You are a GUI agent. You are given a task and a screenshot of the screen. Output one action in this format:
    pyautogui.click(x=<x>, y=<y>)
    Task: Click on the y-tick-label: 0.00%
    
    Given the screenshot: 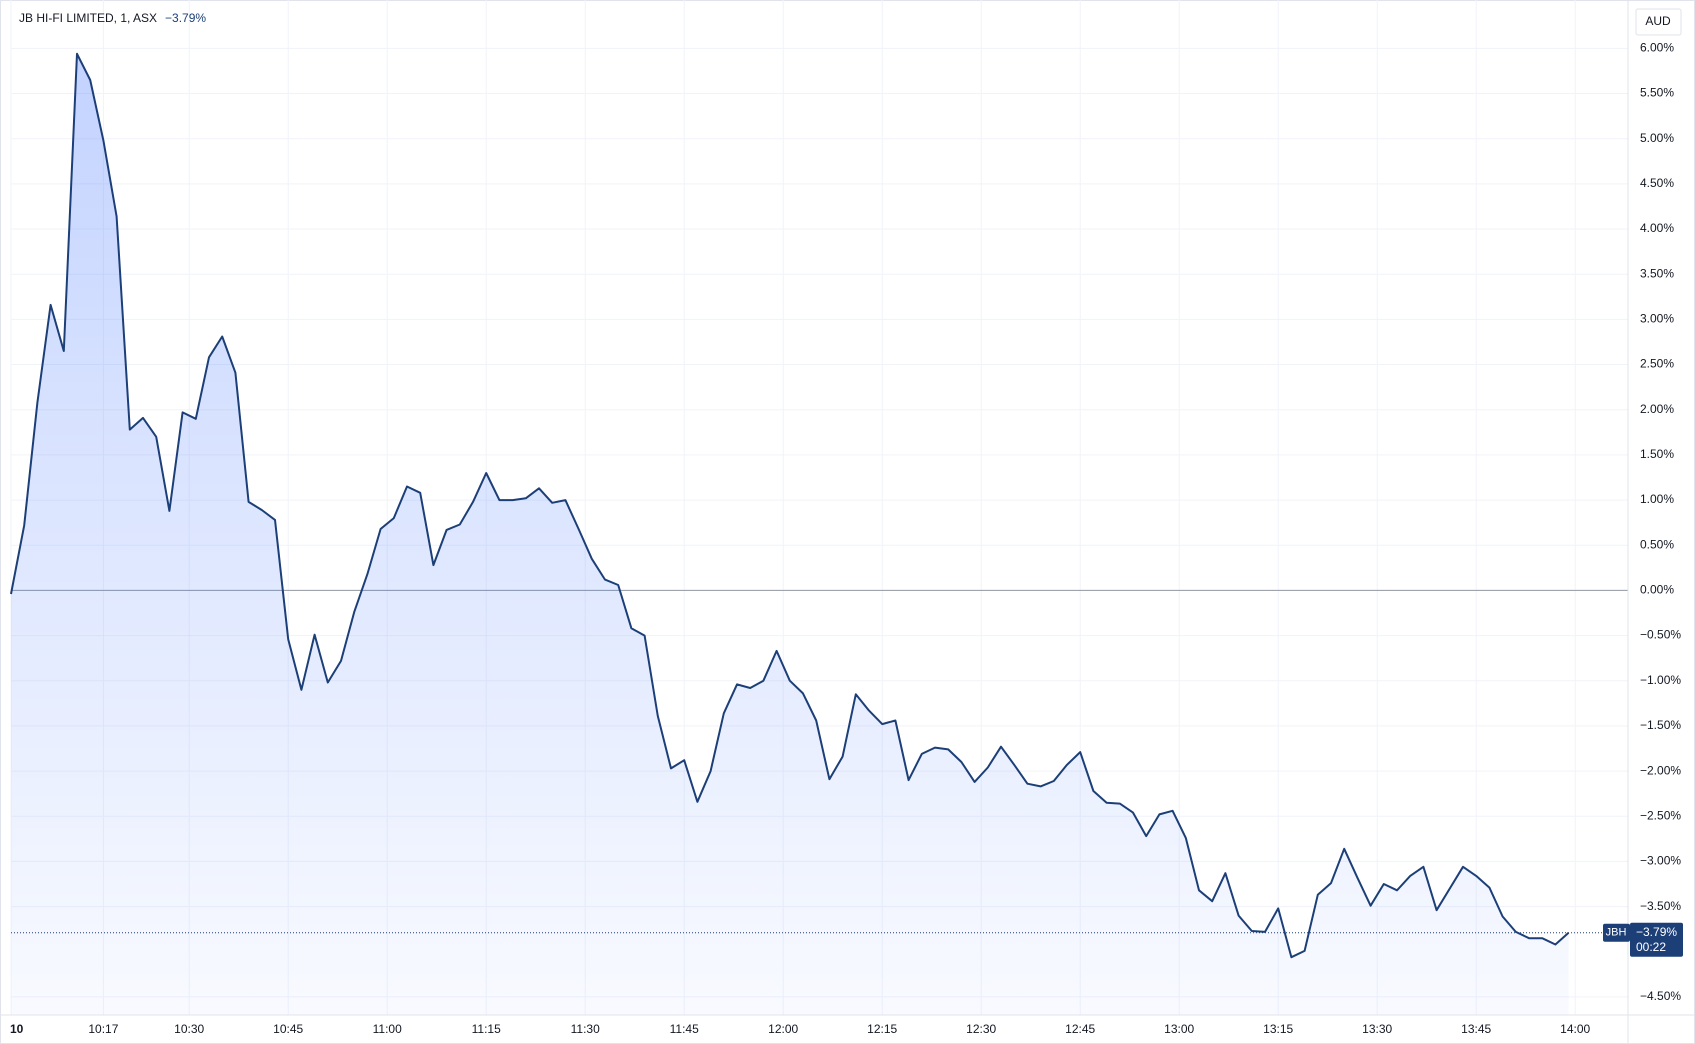 What is the action you would take?
    pyautogui.click(x=1657, y=590)
    